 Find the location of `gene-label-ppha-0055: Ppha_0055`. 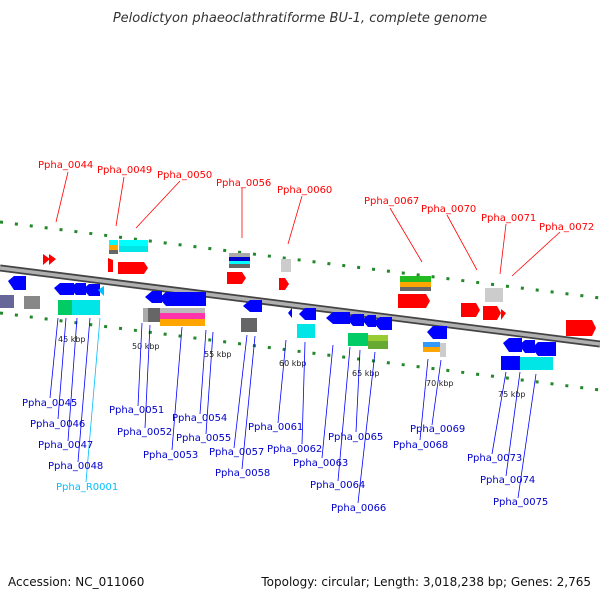

gene-label-ppha-0055: Ppha_0055 is located at coordinates (203, 438).